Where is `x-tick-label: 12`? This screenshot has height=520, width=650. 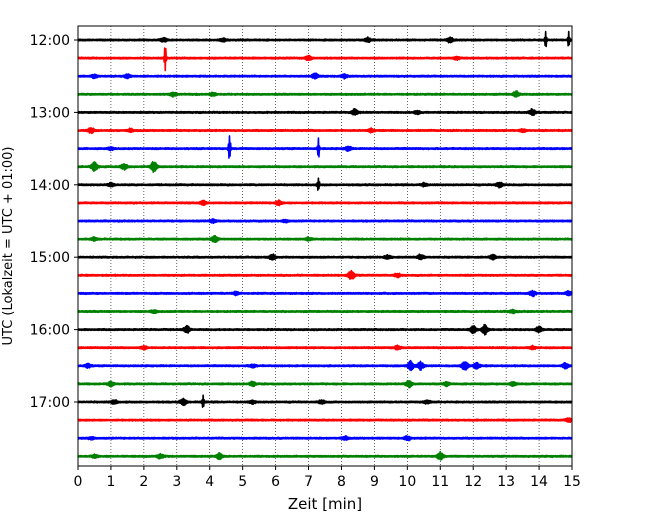
x-tick-label: 12 is located at coordinates (473, 482).